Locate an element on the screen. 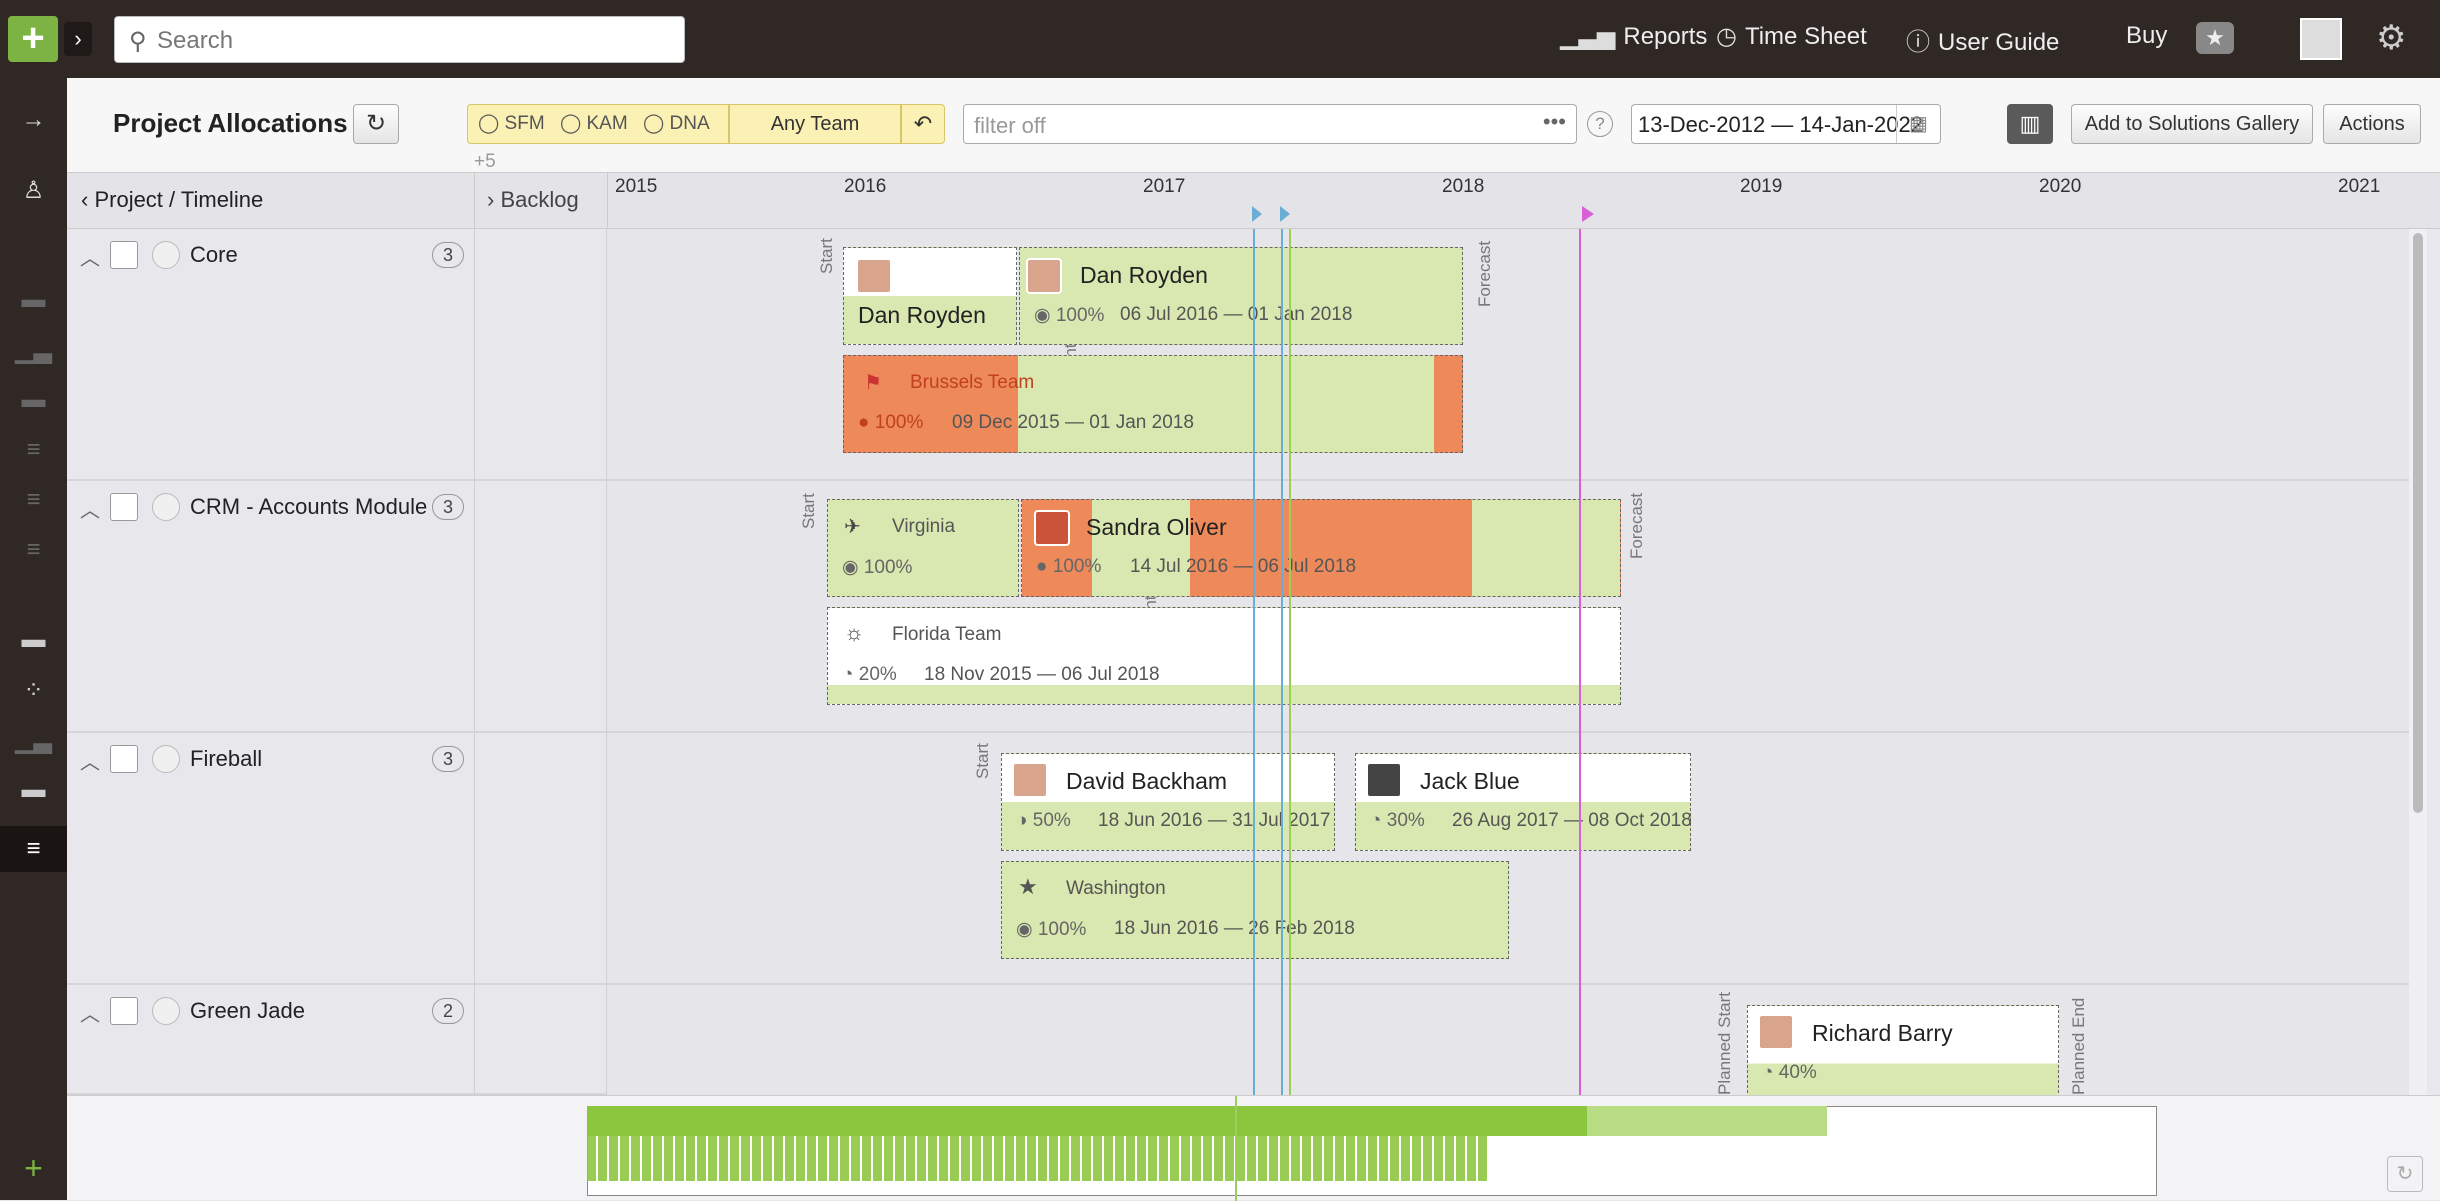  sun-icon: ☼ is located at coordinates (854, 632).